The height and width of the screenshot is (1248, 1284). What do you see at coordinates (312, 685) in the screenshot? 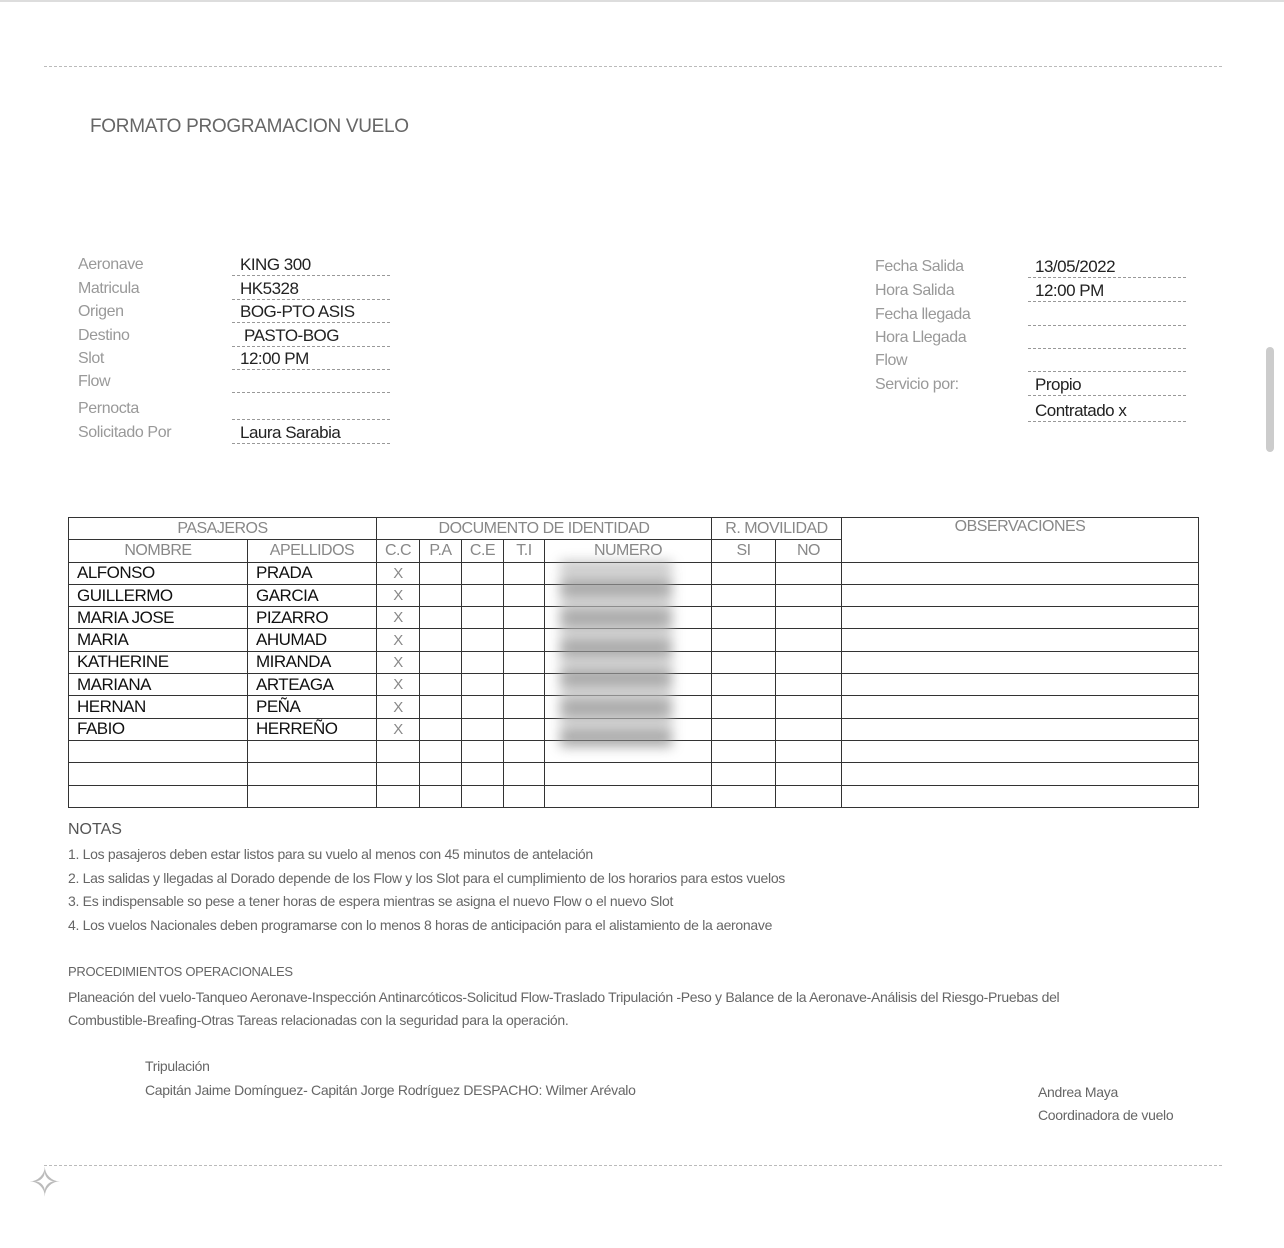
I see `passenger-apellidos: ARTEAGA` at bounding box center [312, 685].